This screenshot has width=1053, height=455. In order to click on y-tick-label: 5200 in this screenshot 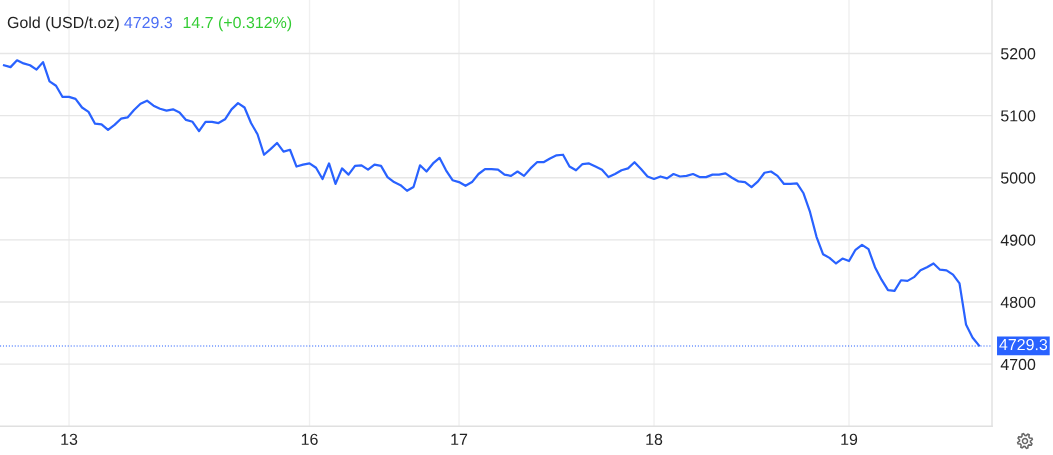, I will do `click(1018, 54)`.